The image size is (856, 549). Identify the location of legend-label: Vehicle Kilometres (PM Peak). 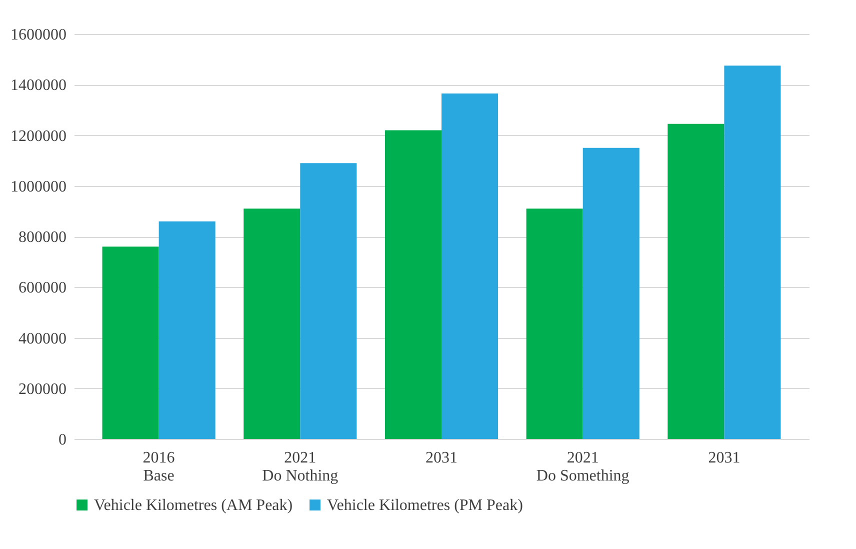
(425, 505).